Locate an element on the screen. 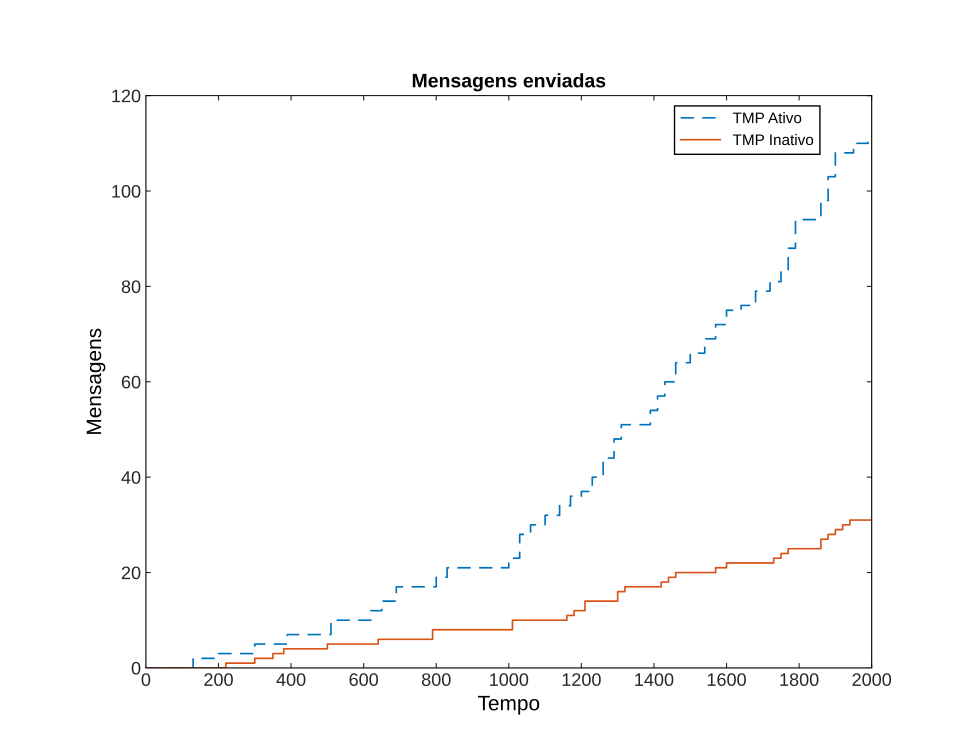  y-axis-title: Mensagens is located at coordinates (96, 381).